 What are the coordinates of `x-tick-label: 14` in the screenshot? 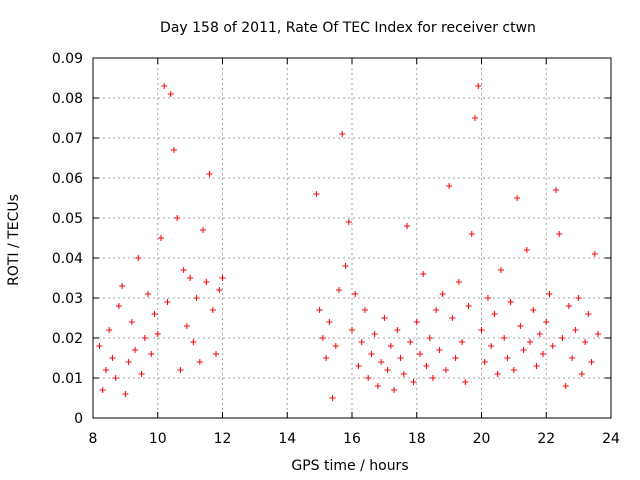 It's located at (287, 439).